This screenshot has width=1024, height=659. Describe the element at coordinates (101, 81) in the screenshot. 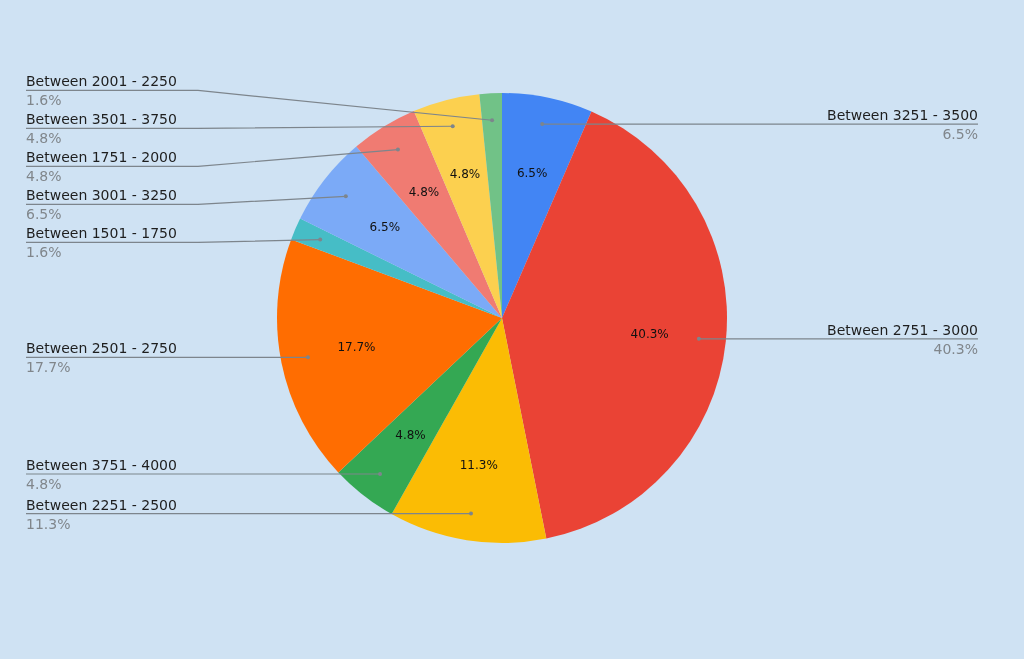

I see `slice-label: Between 2001 - 2250` at that location.